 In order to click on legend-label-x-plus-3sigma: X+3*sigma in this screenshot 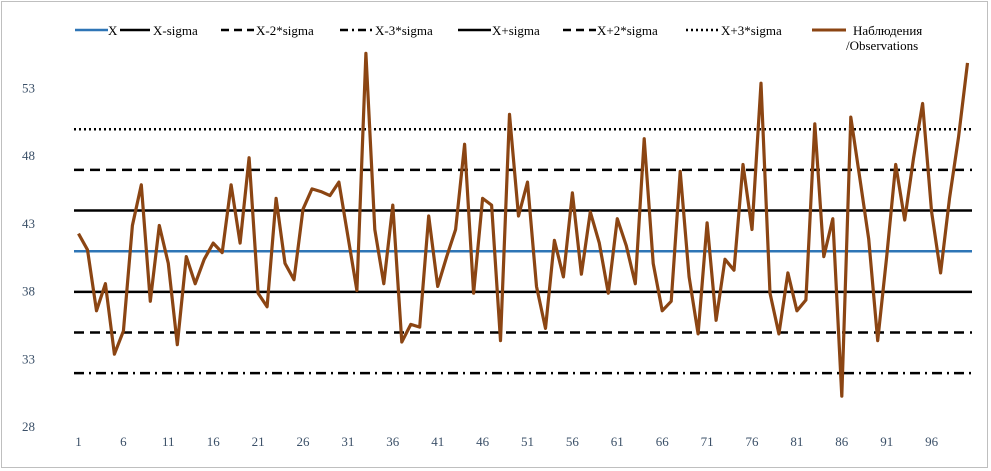, I will do `click(751, 30)`.